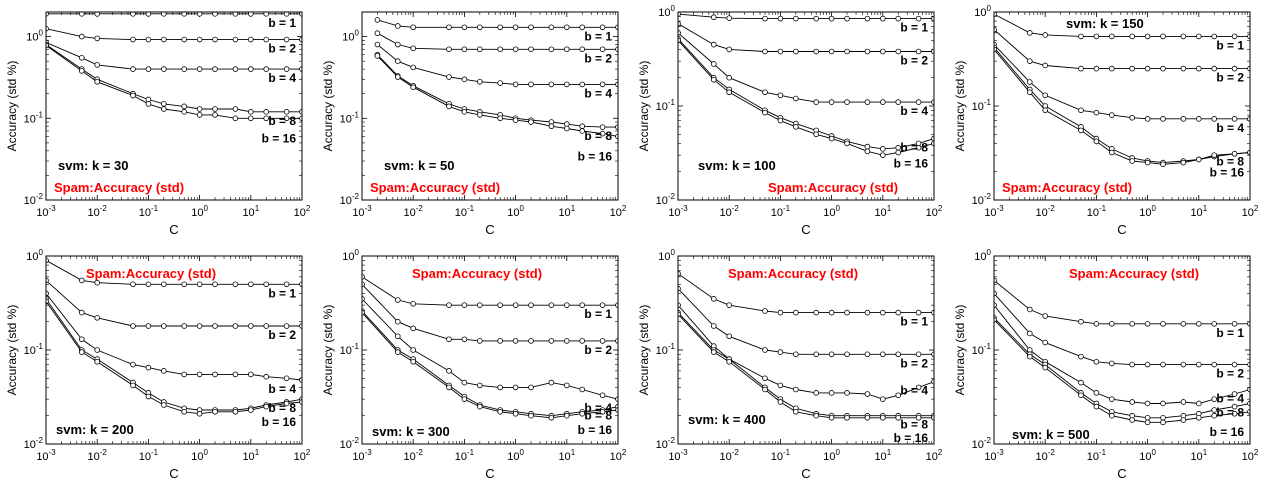  I want to click on x-tick-label: 10¹, so click(250, 455).